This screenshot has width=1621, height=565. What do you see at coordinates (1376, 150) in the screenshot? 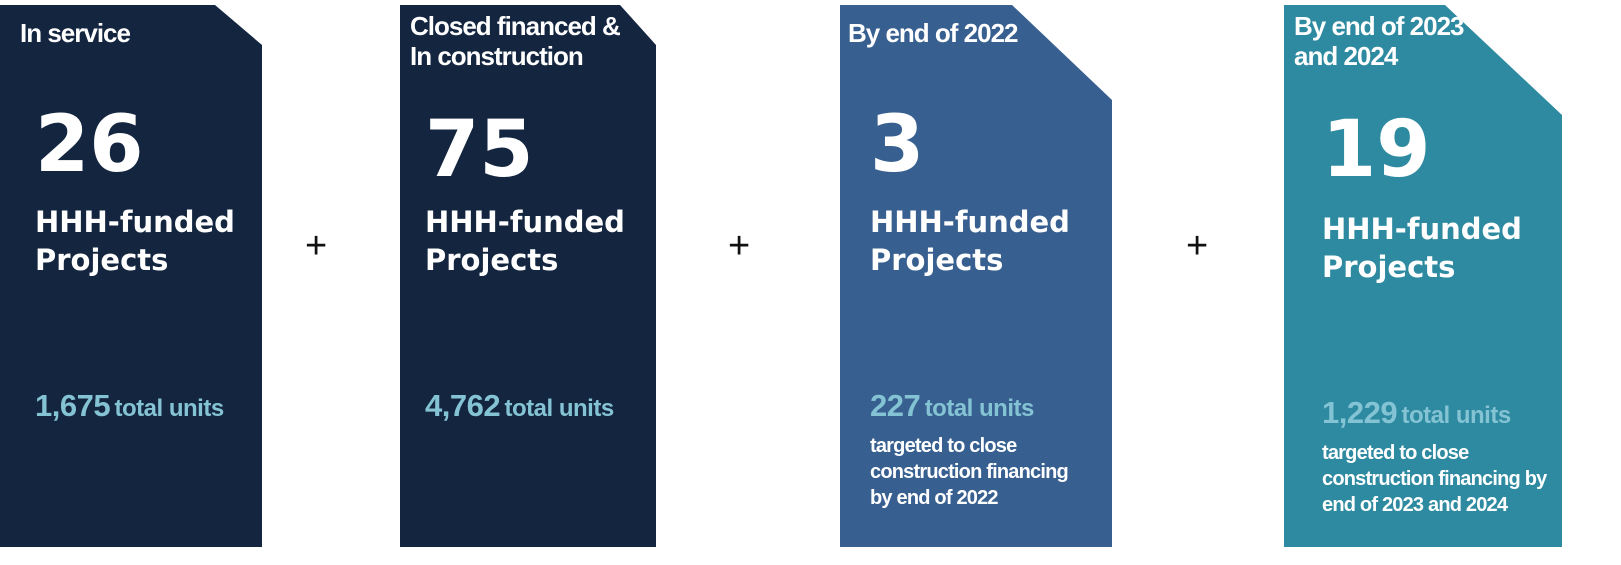
I see `project-count: 19` at bounding box center [1376, 150].